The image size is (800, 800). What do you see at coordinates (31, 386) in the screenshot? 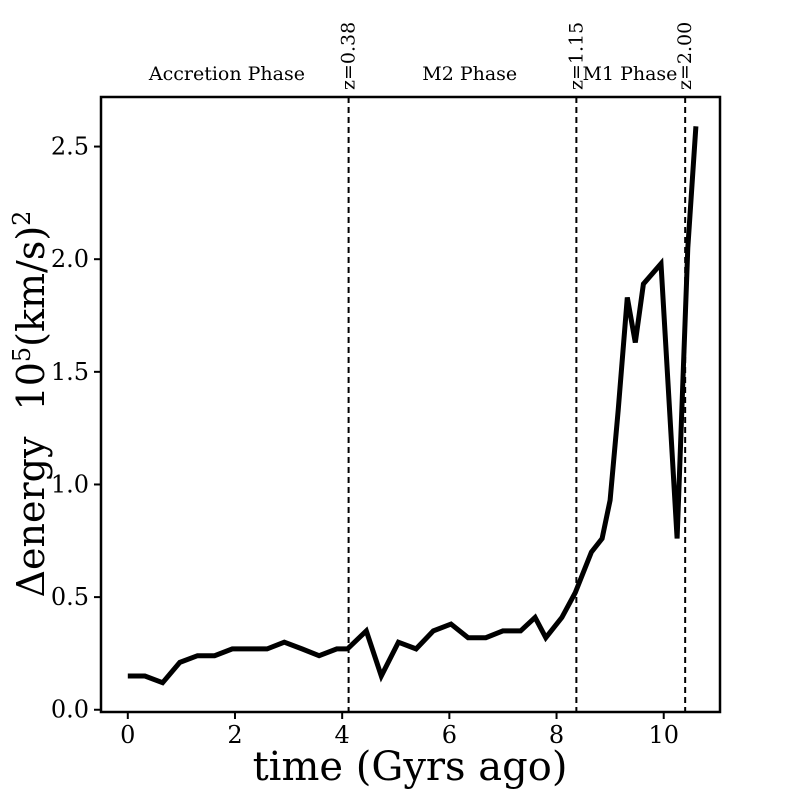
I see `y-axis-label-scale: 10` at bounding box center [31, 386].